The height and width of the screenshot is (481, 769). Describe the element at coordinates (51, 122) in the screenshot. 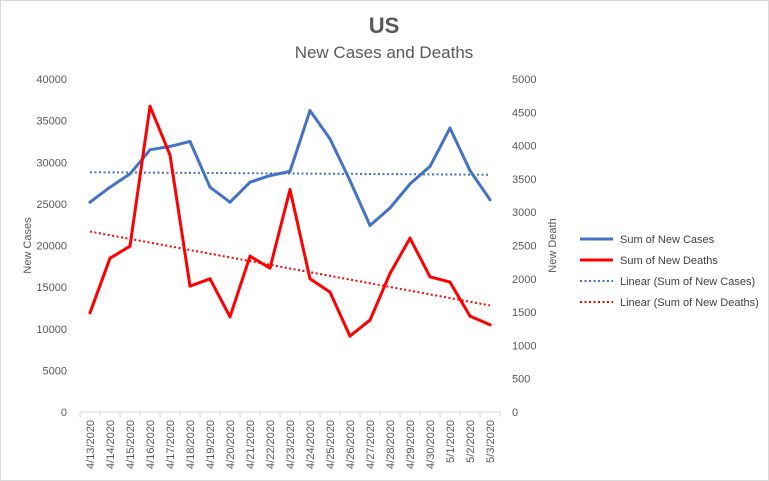

I see `y-left-tick-label: 35000` at that location.